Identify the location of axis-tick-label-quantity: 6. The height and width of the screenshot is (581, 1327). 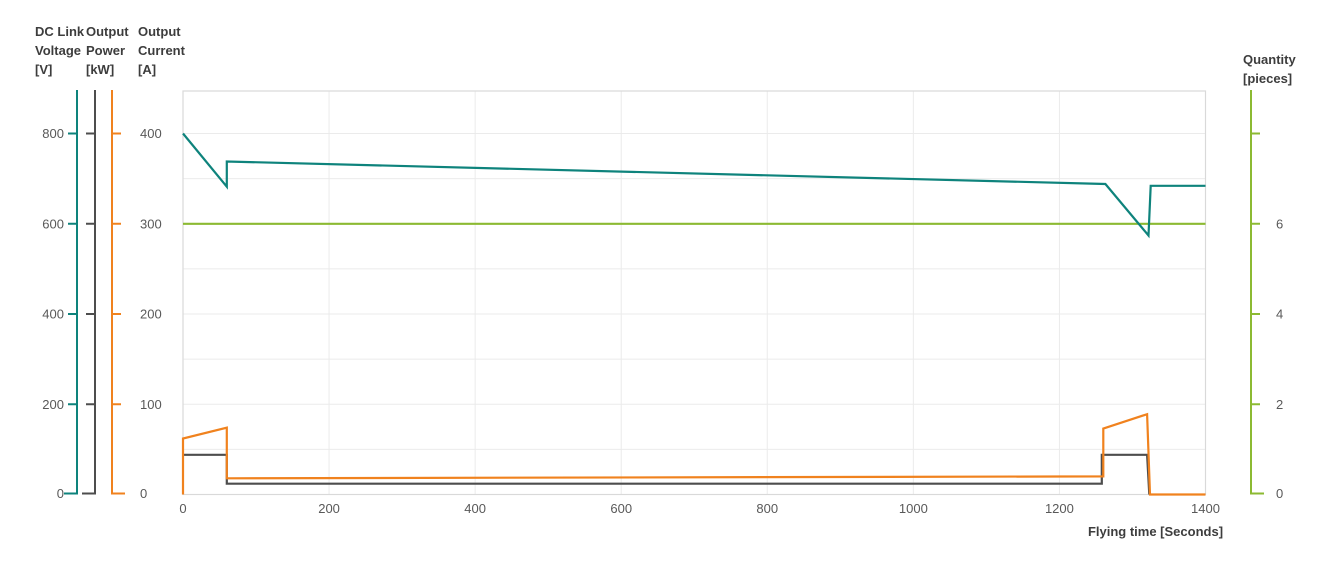
(1279, 223).